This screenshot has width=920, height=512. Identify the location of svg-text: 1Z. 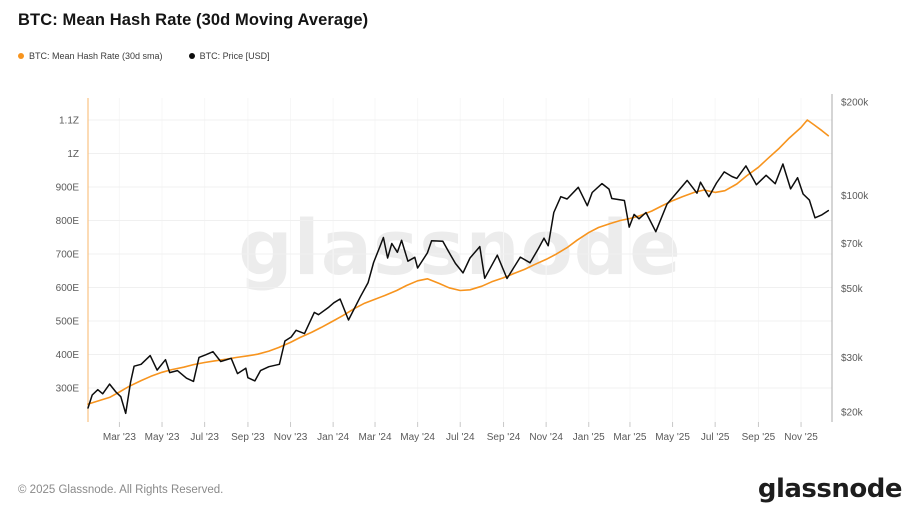
(73, 154).